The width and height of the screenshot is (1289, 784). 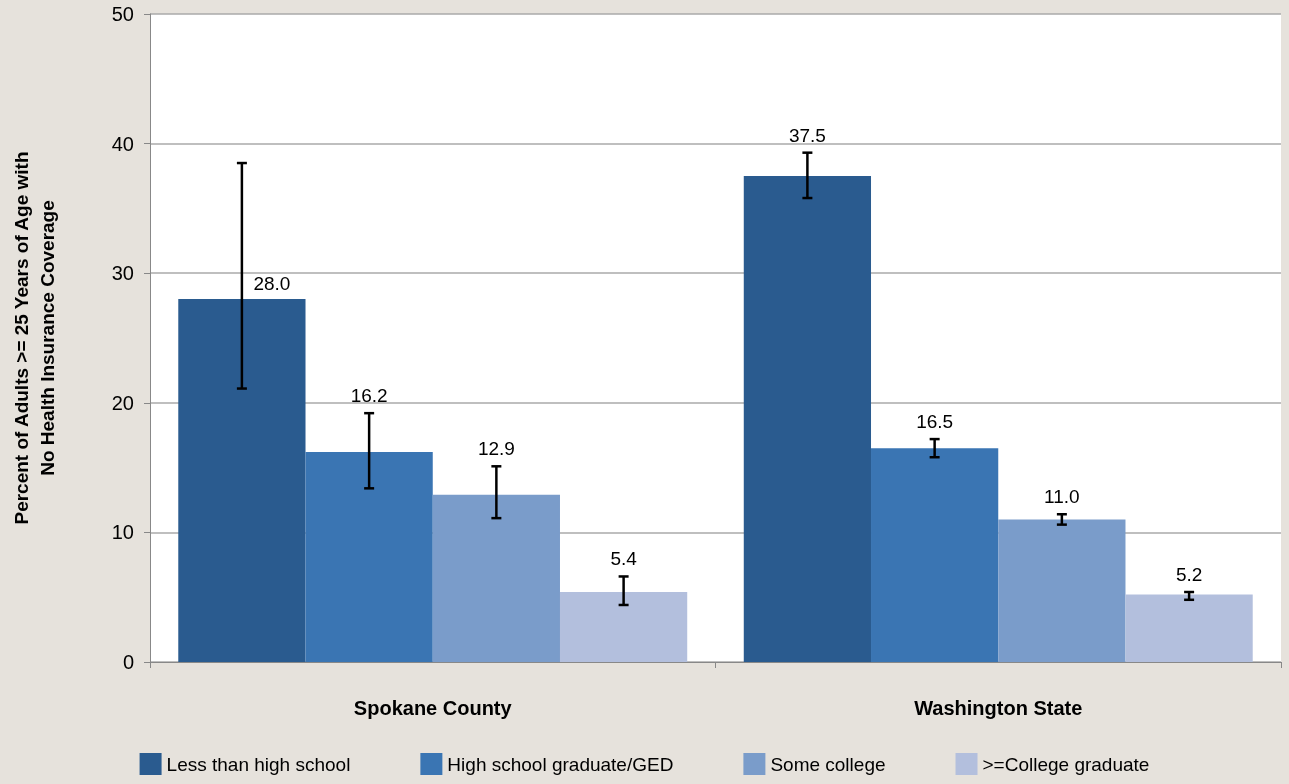 I want to click on data-label: 5.2, so click(x=1189, y=575).